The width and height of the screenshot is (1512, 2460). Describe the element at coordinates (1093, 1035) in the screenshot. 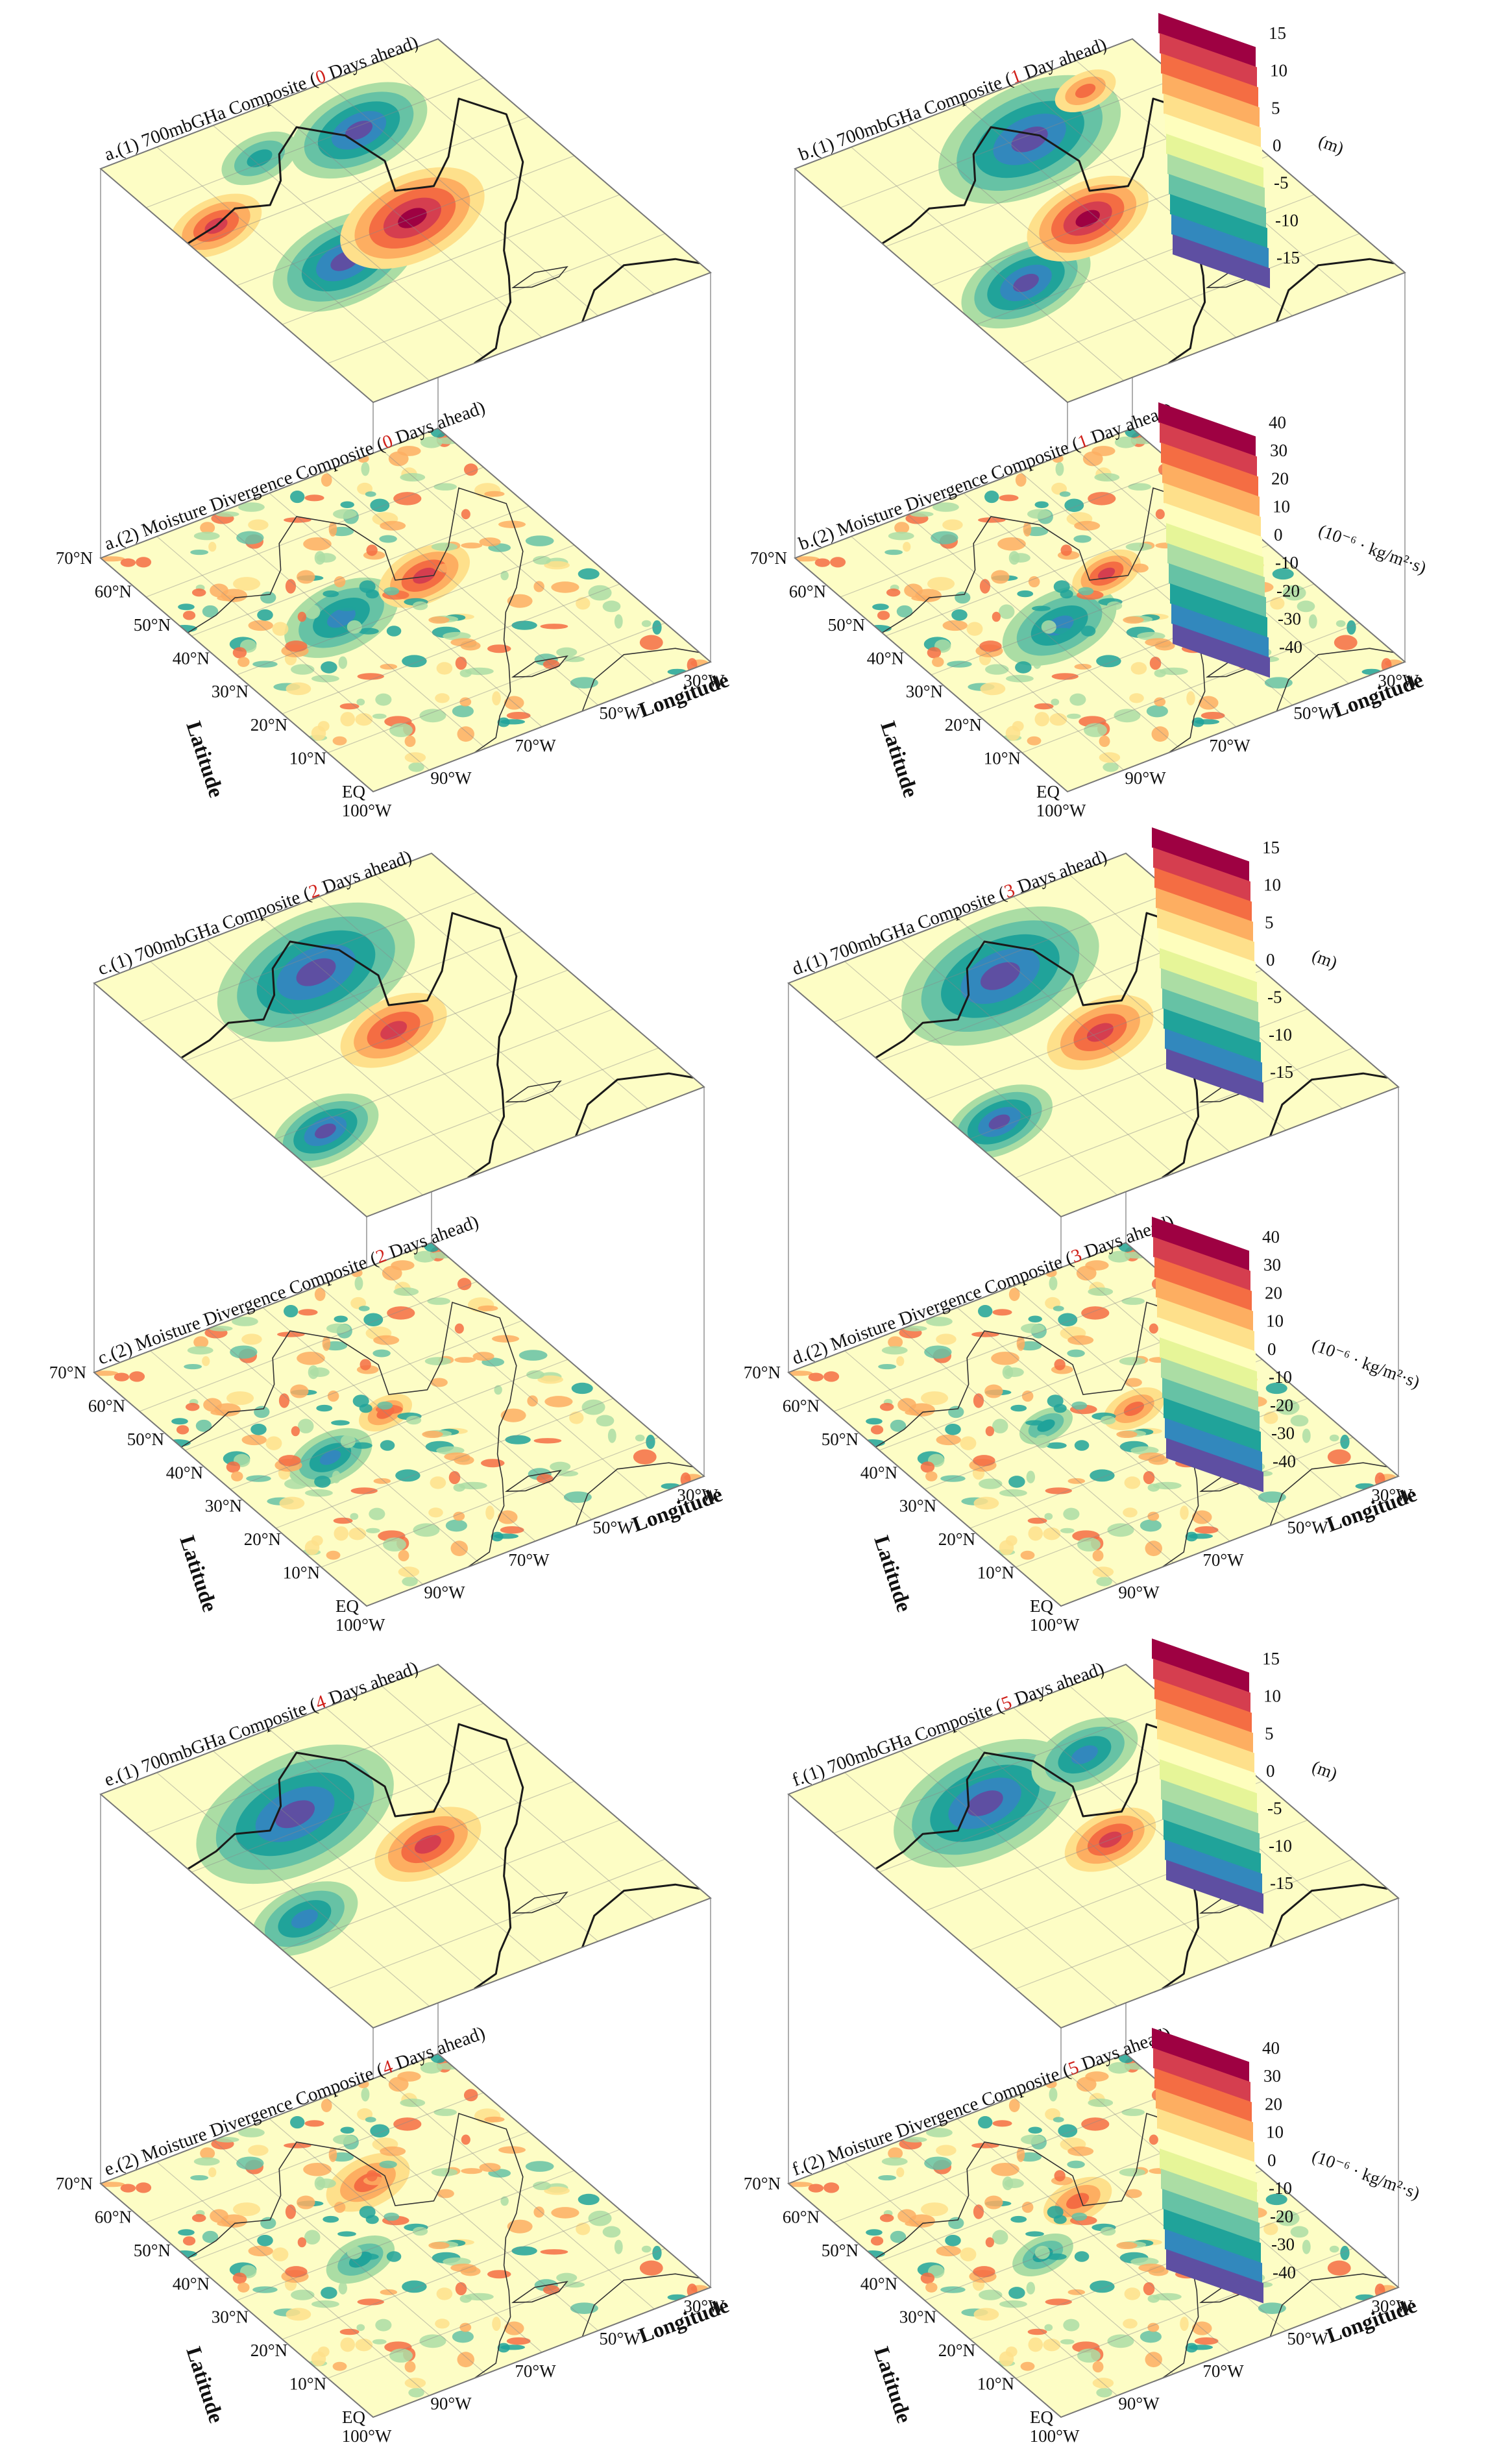

I see `ghta-map-d` at that location.